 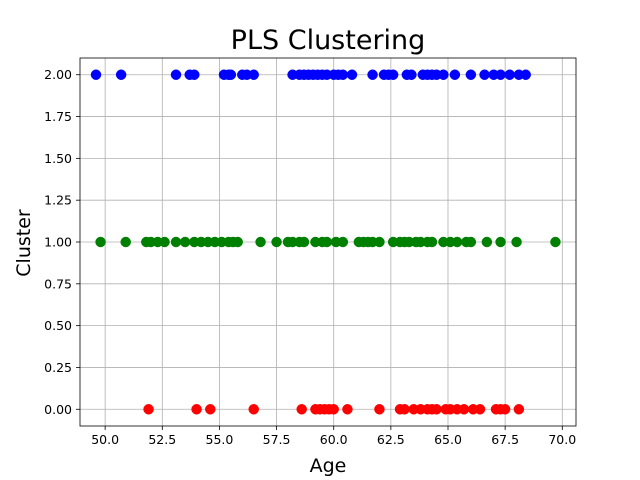 What do you see at coordinates (162, 439) in the screenshot?
I see `x-tick-label: 52.5` at bounding box center [162, 439].